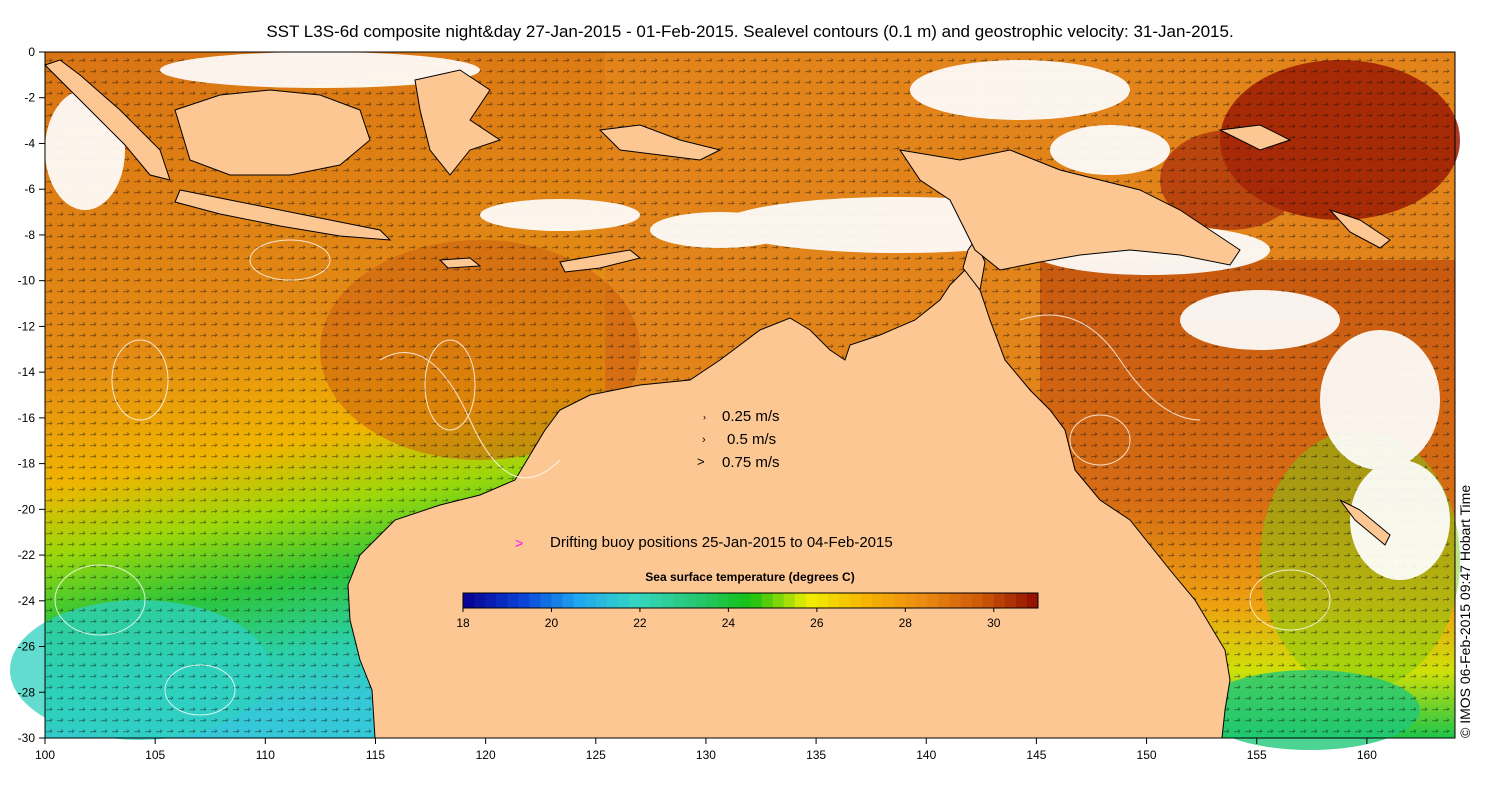  Describe the element at coordinates (27, 509) in the screenshot. I see `y-tick-label: -20` at that location.